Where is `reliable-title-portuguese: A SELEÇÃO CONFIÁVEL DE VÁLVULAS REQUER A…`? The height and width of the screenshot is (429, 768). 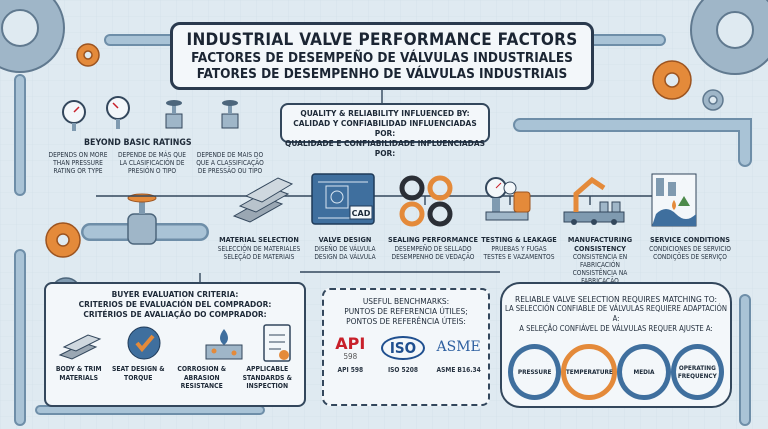
reliable-title-portuguese: A SELEÇÃO CONFIÁVEL DE VÁLVULAS REQUER A… is located at coordinates (616, 328).